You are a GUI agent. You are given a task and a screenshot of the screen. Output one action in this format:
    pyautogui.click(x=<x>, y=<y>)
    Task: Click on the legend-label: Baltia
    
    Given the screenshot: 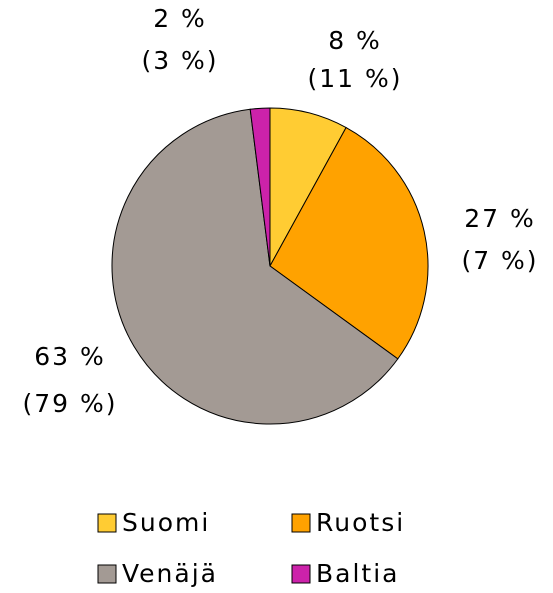 What is the action you would take?
    pyautogui.click(x=357, y=573)
    